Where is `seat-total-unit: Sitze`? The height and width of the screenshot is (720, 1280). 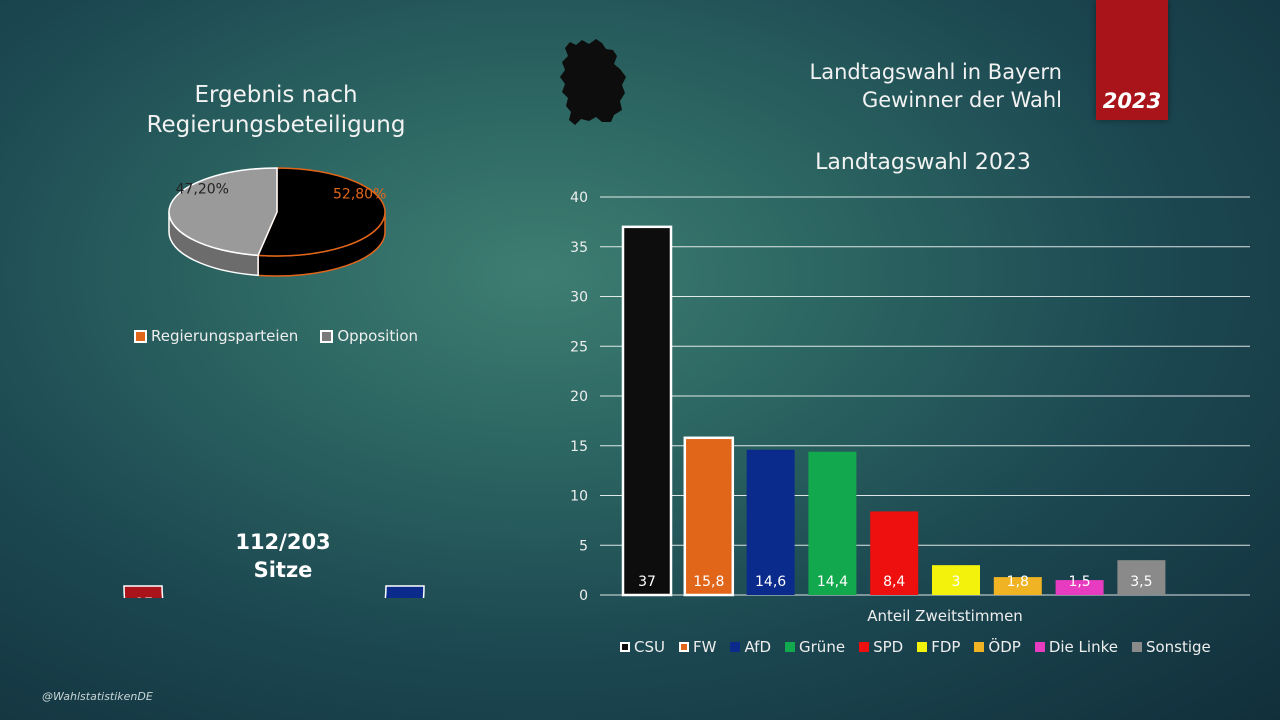 seat-total-unit: Sitze is located at coordinates (283, 570).